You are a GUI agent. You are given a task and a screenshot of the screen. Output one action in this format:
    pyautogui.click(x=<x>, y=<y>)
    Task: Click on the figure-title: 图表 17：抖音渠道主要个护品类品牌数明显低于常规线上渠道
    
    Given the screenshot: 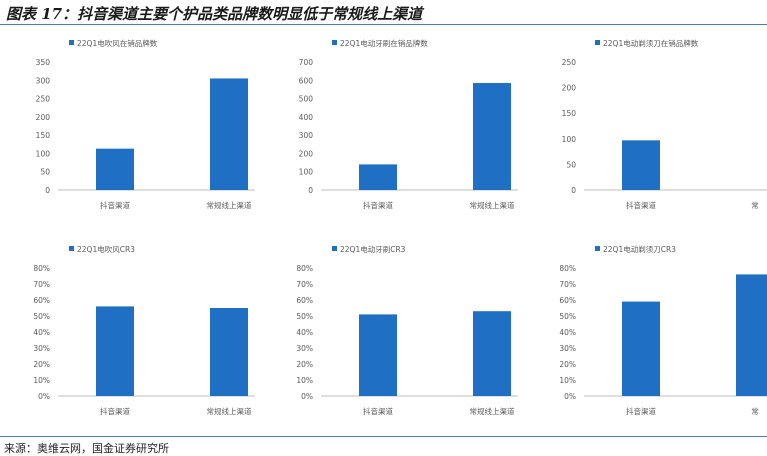 What is the action you would take?
    pyautogui.click(x=214, y=14)
    